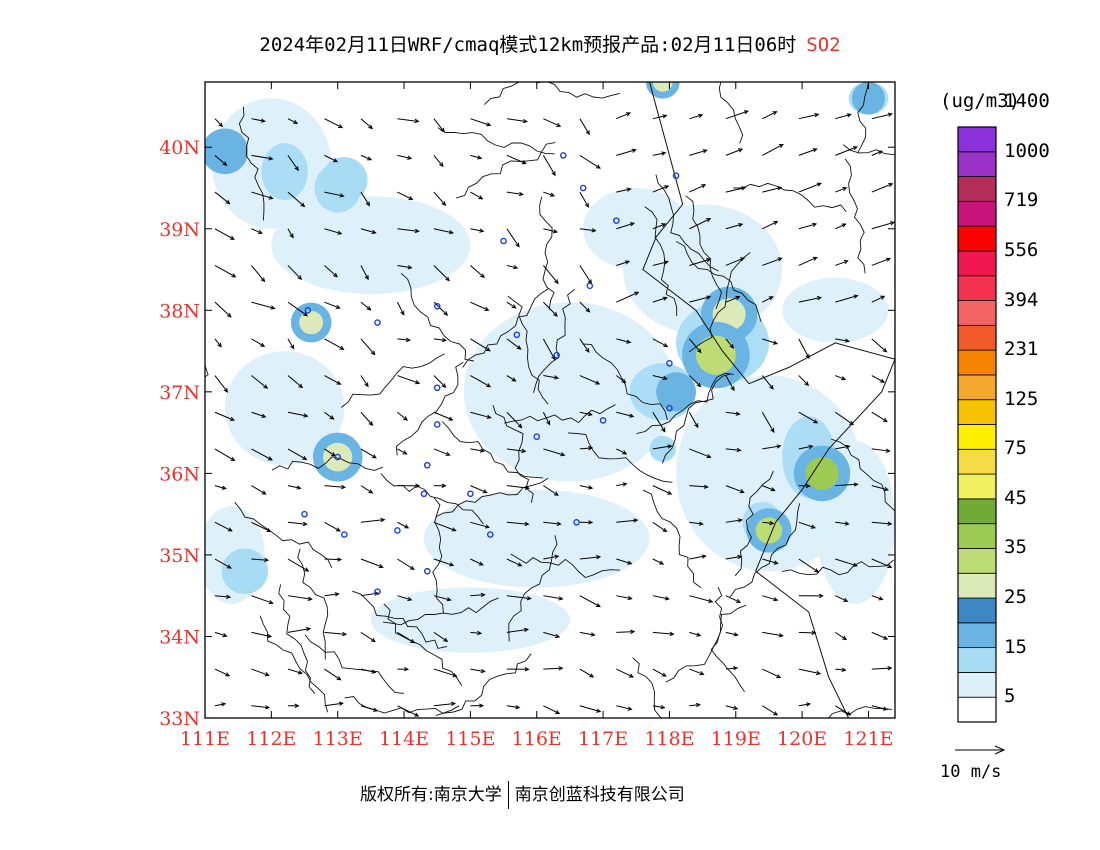  What do you see at coordinates (404, 739) in the screenshot?
I see `lon-tick-label: 114E` at bounding box center [404, 739].